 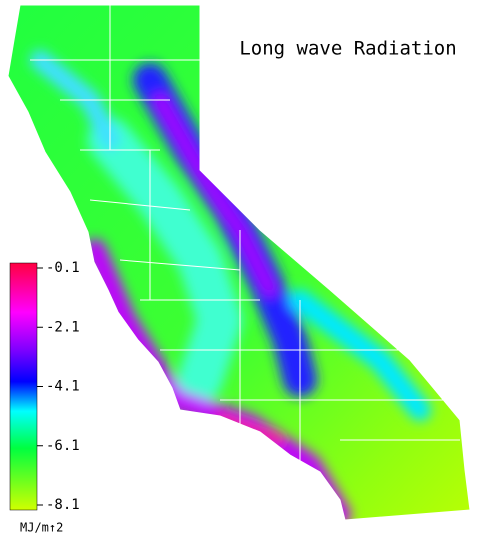 I want to click on colorbar-tick-label: -6.1, so click(x=63, y=446).